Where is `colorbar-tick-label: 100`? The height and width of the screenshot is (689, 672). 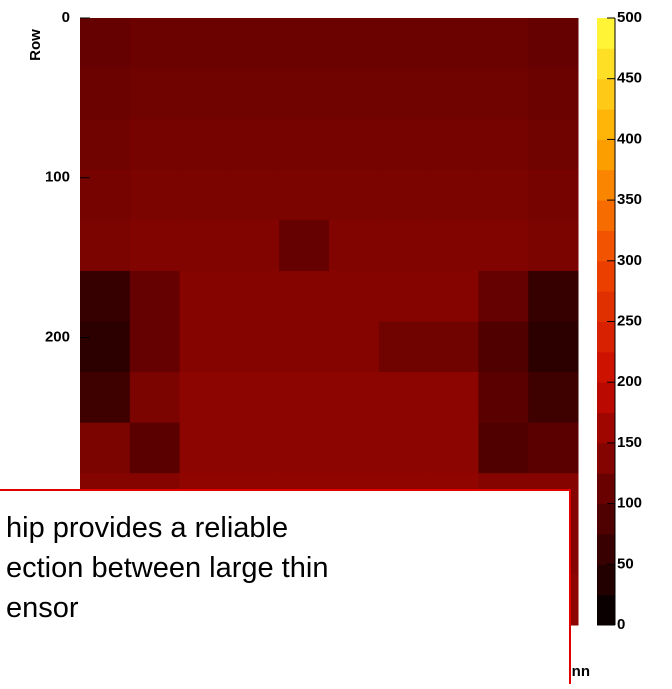
colorbar-tick-label: 100 is located at coordinates (629, 503).